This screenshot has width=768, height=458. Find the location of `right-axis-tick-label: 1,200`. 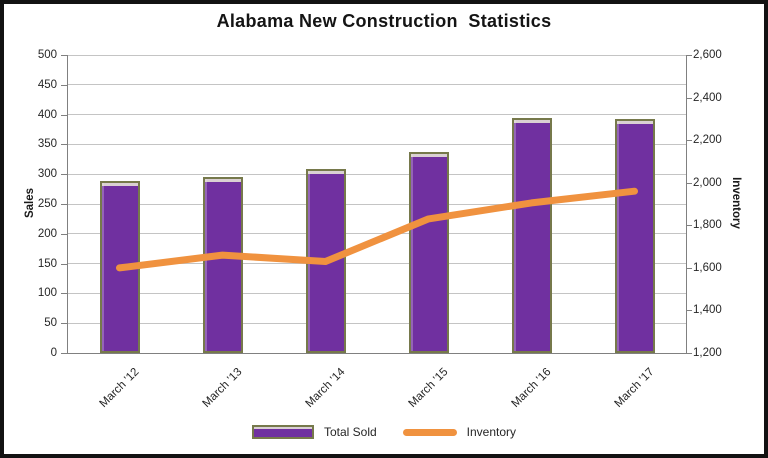

right-axis-tick-label: 1,200 is located at coordinates (707, 353).